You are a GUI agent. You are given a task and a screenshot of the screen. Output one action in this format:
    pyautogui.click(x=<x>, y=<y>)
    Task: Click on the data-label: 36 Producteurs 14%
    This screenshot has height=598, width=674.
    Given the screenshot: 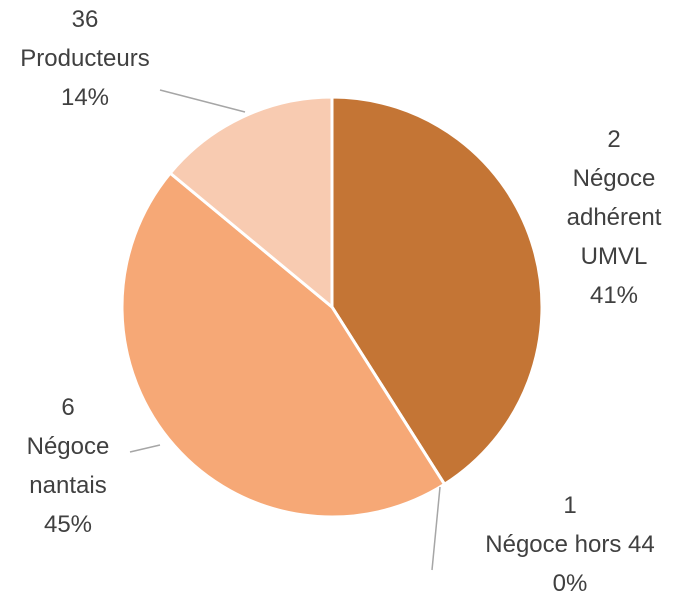 What is the action you would take?
    pyautogui.click(x=85, y=58)
    